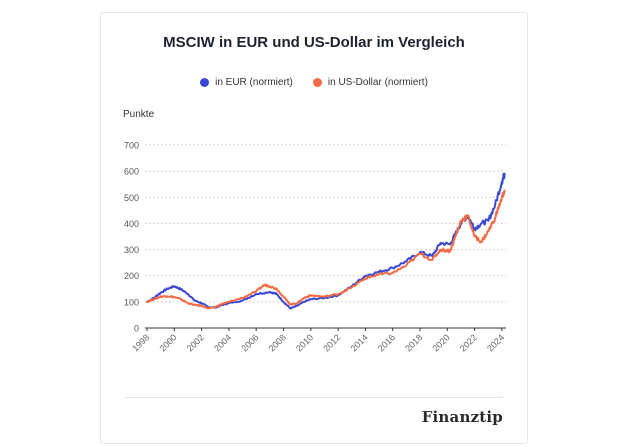 Image resolution: width=630 pixels, height=447 pixels. What do you see at coordinates (205, 82) in the screenshot?
I see `legend-dot-eur` at bounding box center [205, 82].